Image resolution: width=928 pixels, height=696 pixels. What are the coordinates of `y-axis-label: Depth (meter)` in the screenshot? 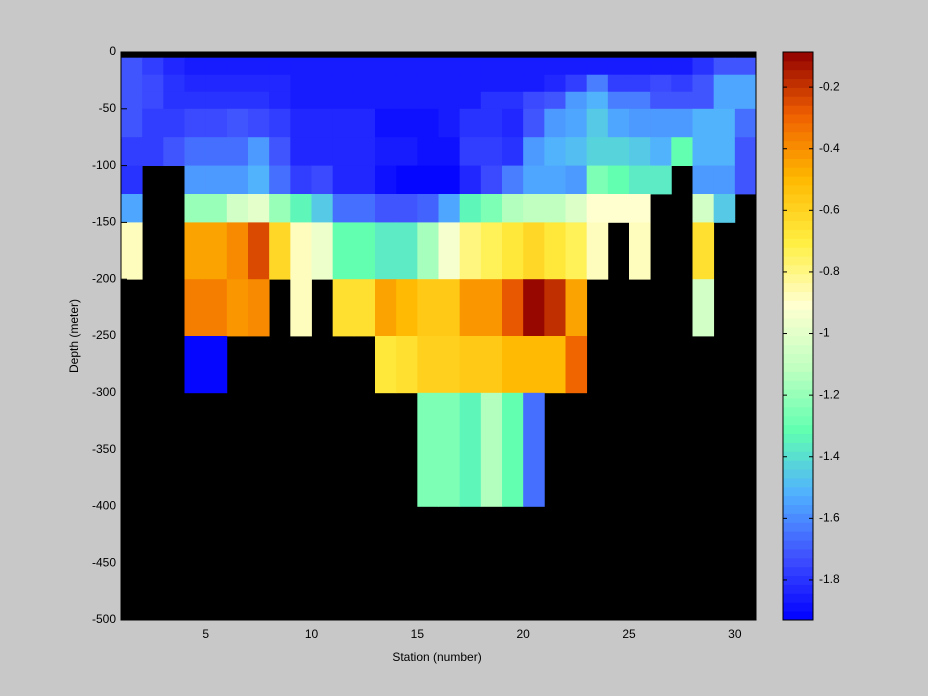 It's located at (74, 336).